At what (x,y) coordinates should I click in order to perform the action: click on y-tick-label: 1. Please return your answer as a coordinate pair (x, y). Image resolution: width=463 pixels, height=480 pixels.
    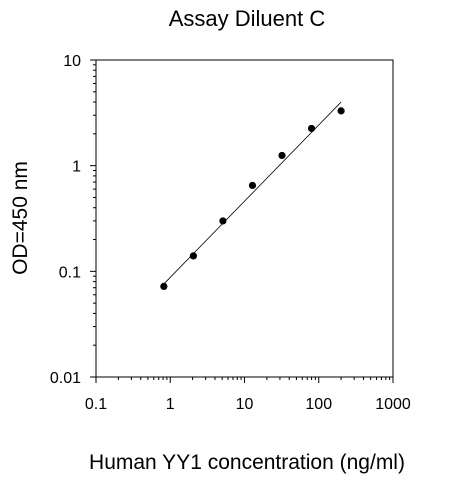
    Looking at the image, I should click on (76, 167).